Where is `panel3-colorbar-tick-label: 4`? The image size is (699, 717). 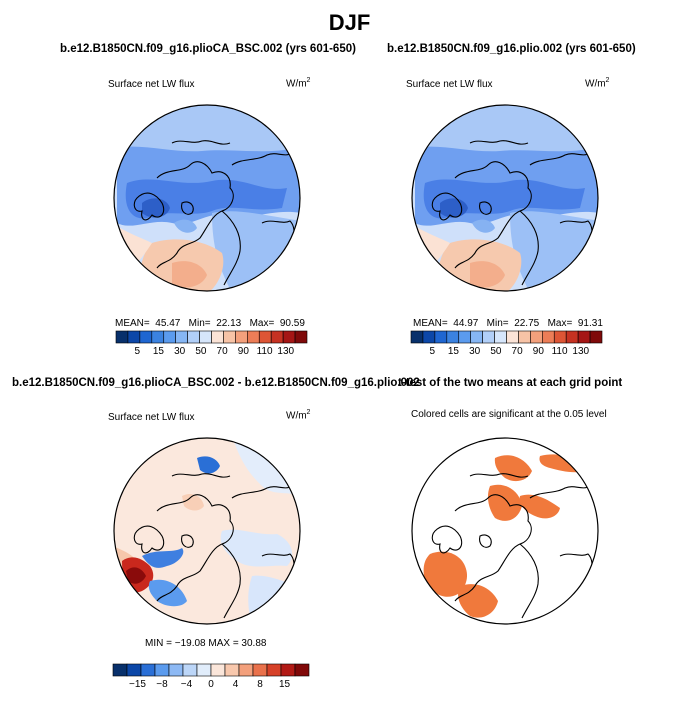 panel3-colorbar-tick-label: 4 is located at coordinates (236, 684).